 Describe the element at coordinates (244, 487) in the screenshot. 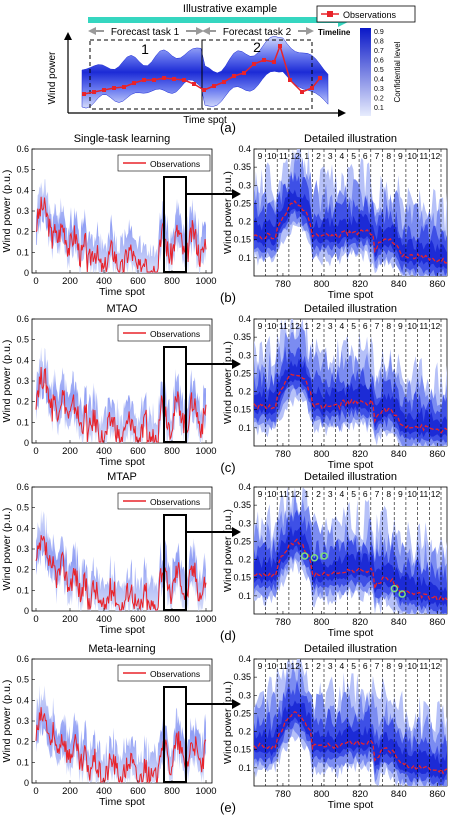

I see `right-ytick-label: 0.4` at that location.